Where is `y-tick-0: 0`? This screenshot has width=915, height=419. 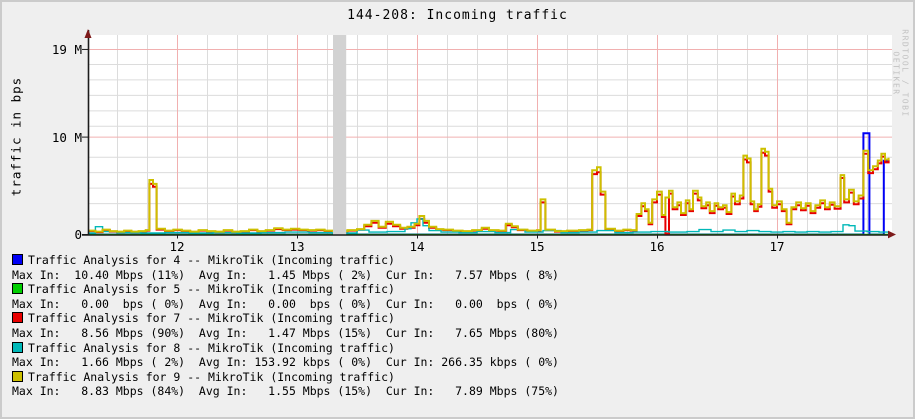
y-tick-0: 0 is located at coordinates (78, 234).